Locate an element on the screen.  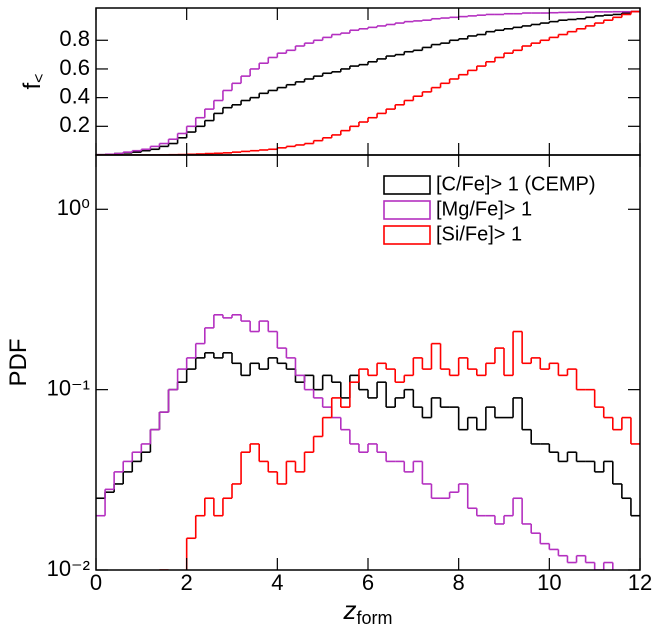
x-axis-label-text: z is located at coordinates (350, 610).